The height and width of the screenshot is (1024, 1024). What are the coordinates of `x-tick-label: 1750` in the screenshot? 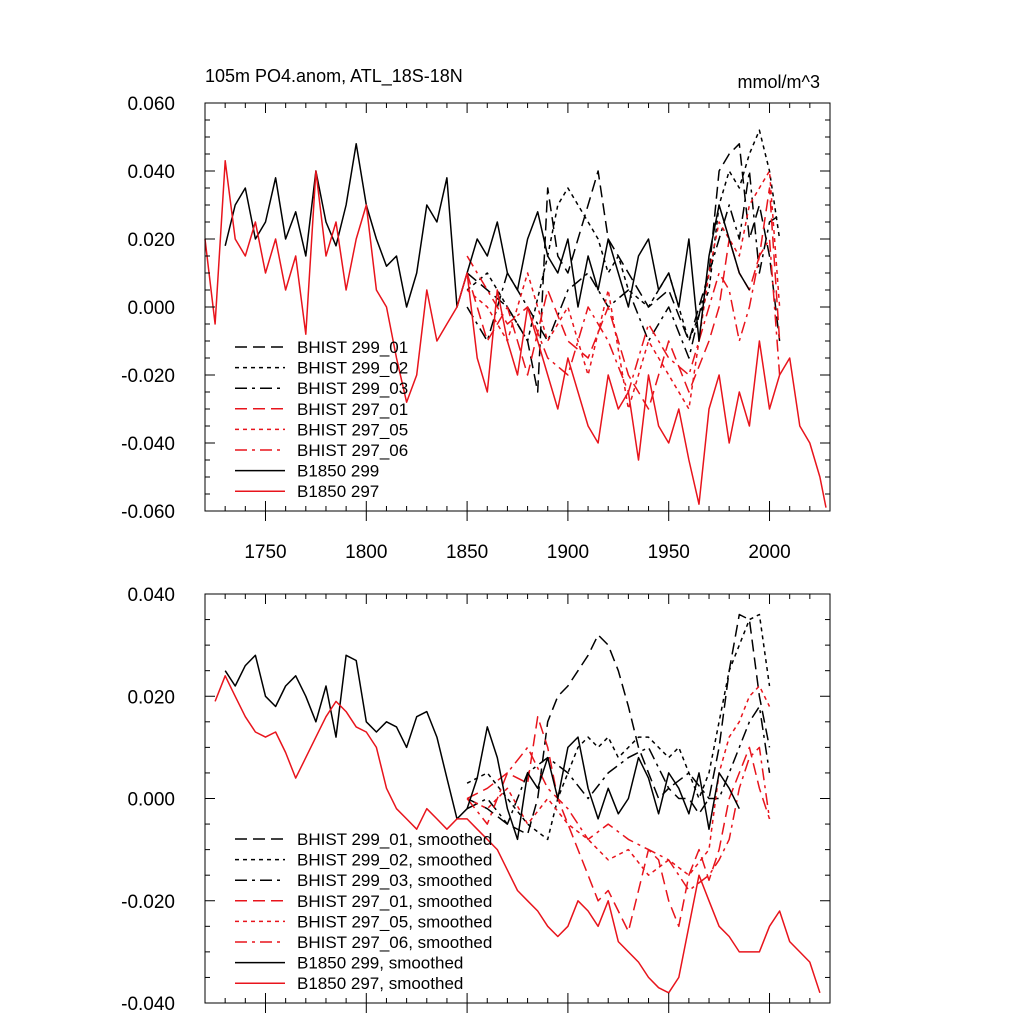 It's located at (265, 552).